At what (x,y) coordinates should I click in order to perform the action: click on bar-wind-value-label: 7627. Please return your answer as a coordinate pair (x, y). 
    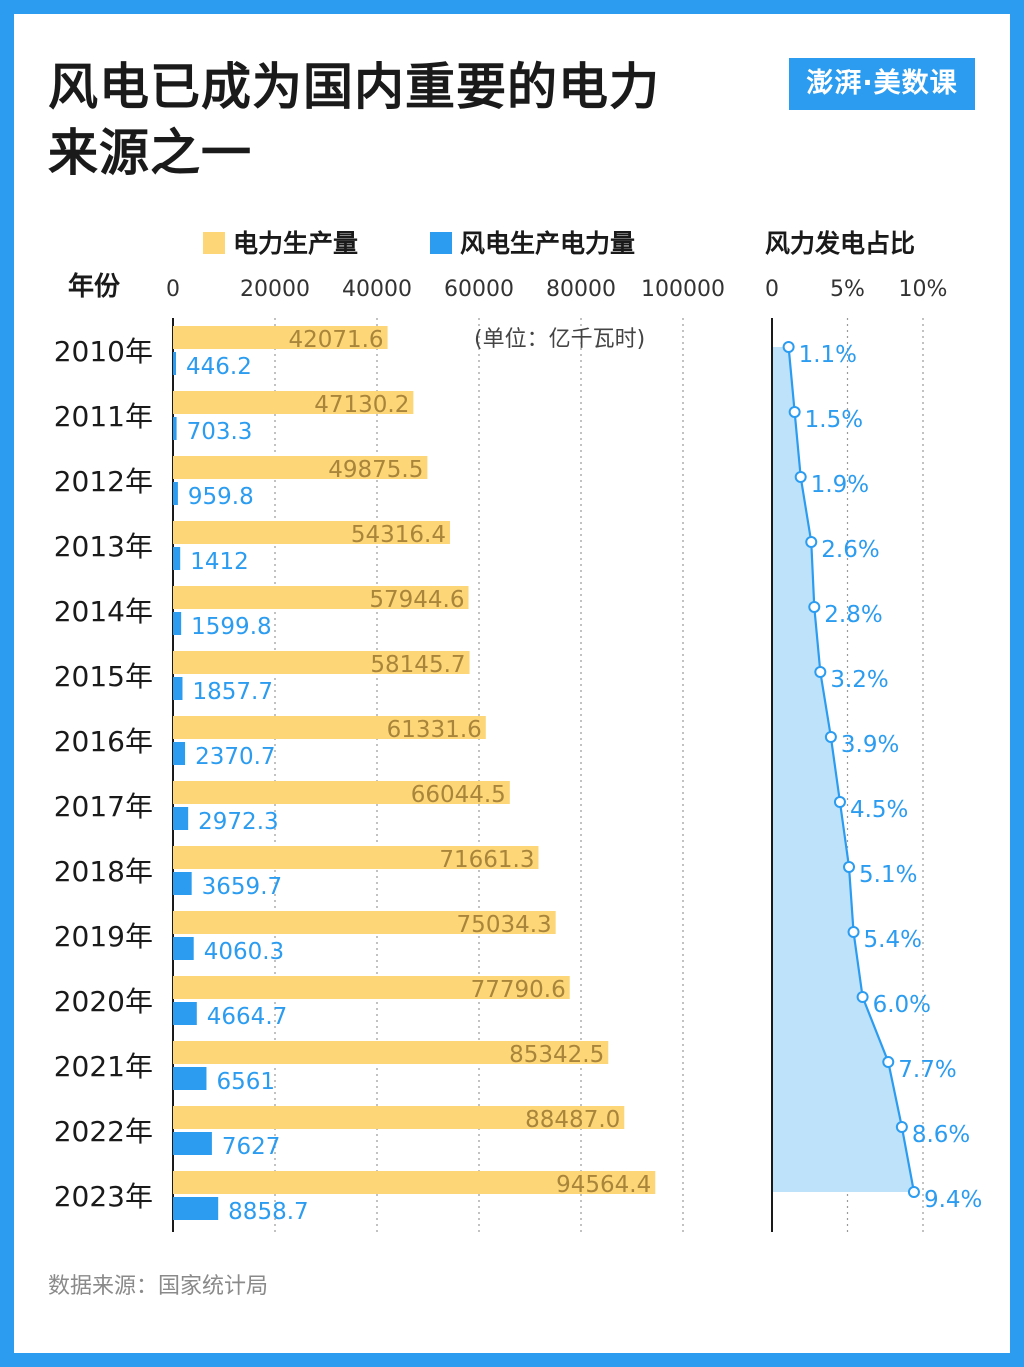
    Looking at the image, I should click on (251, 1147).